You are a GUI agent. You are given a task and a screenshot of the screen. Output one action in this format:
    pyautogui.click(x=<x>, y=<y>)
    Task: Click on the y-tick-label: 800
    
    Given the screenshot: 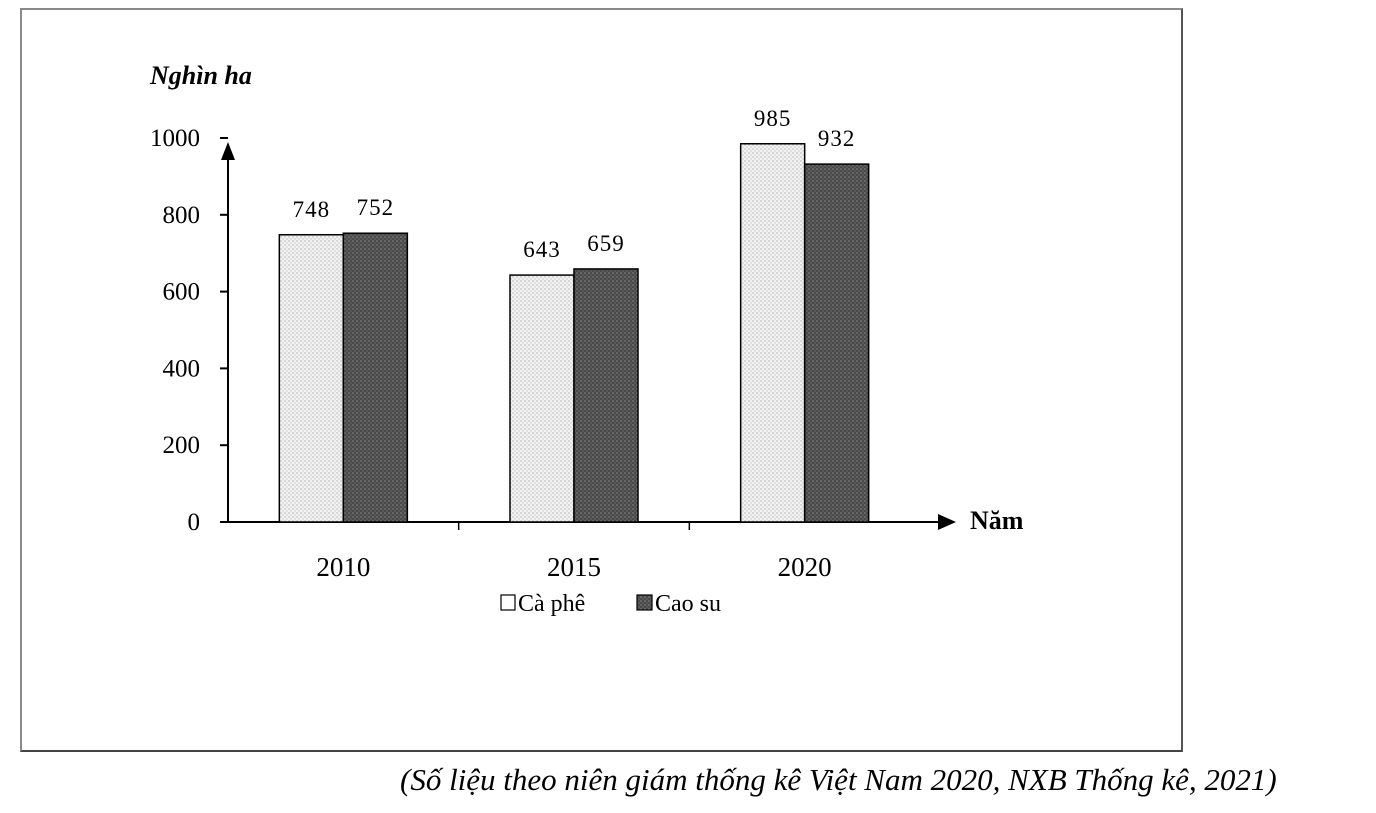 What is the action you would take?
    pyautogui.click(x=182, y=215)
    